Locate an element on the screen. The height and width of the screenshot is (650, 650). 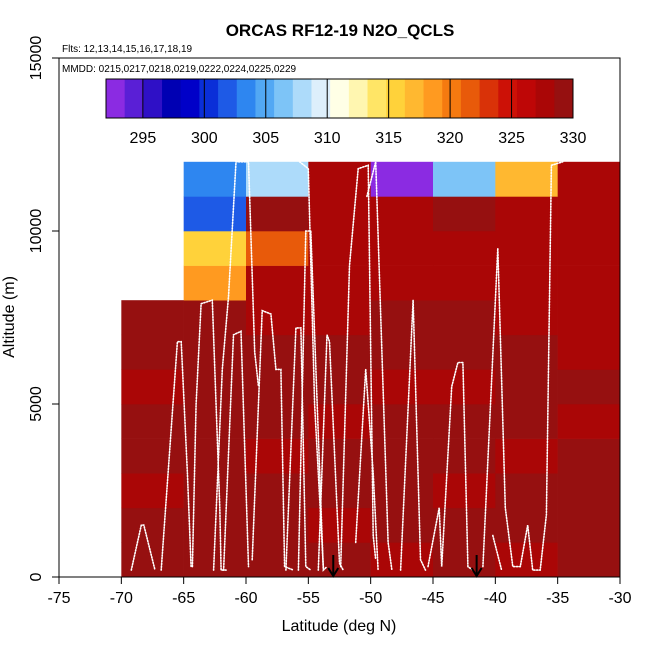
y-tick-label-2: 10000 is located at coordinates (36, 231).